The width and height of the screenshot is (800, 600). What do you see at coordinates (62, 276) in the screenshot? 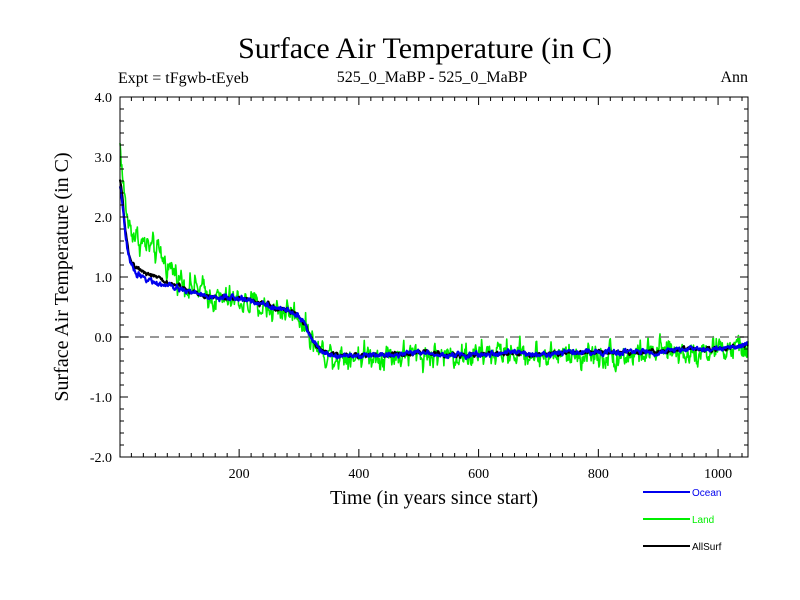
I see `y-axis-label: Surface Air Temperature (in C)` at bounding box center [62, 276].